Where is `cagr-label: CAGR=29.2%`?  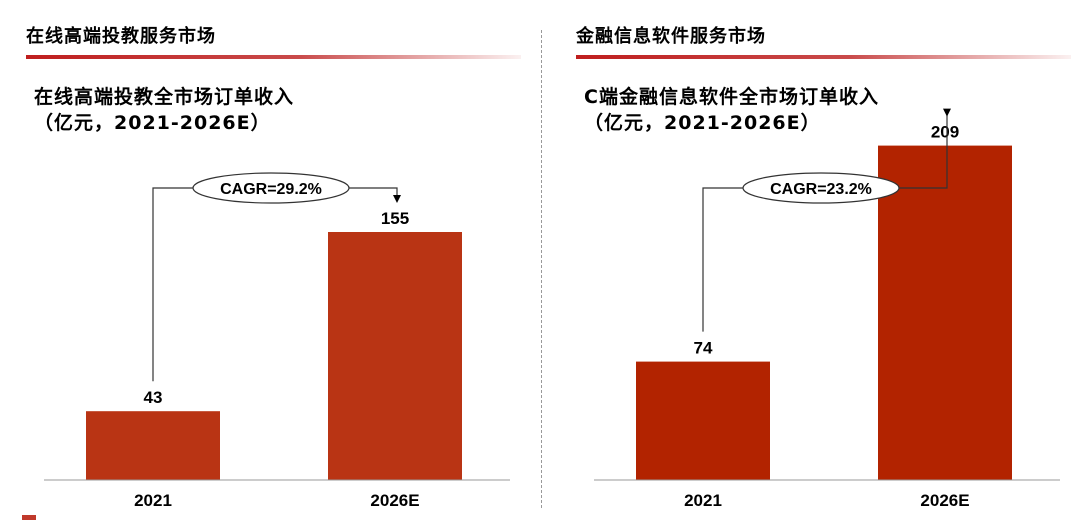 cagr-label: CAGR=29.2% is located at coordinates (271, 189).